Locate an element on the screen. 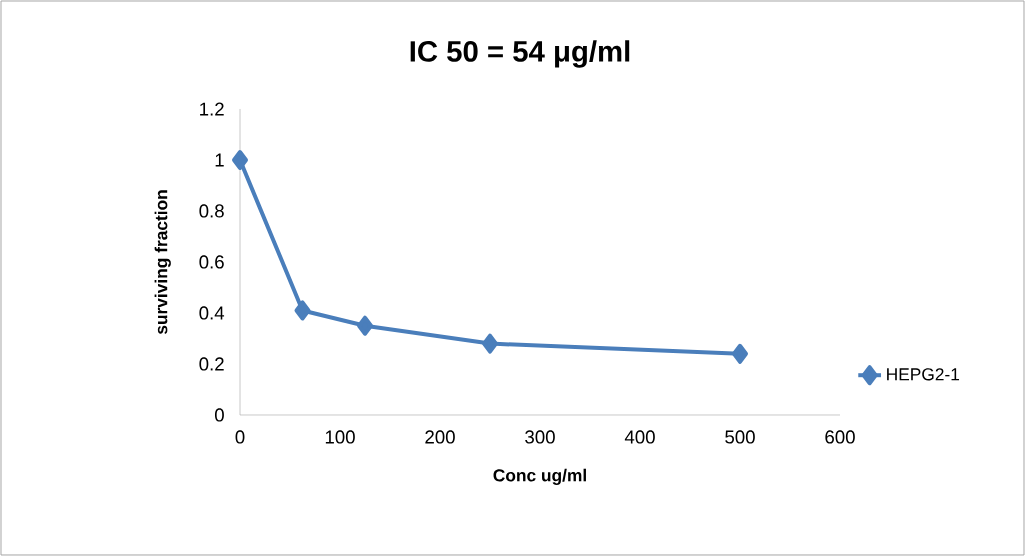 The image size is (1025, 556). x-tick-label: 200 is located at coordinates (440, 437).